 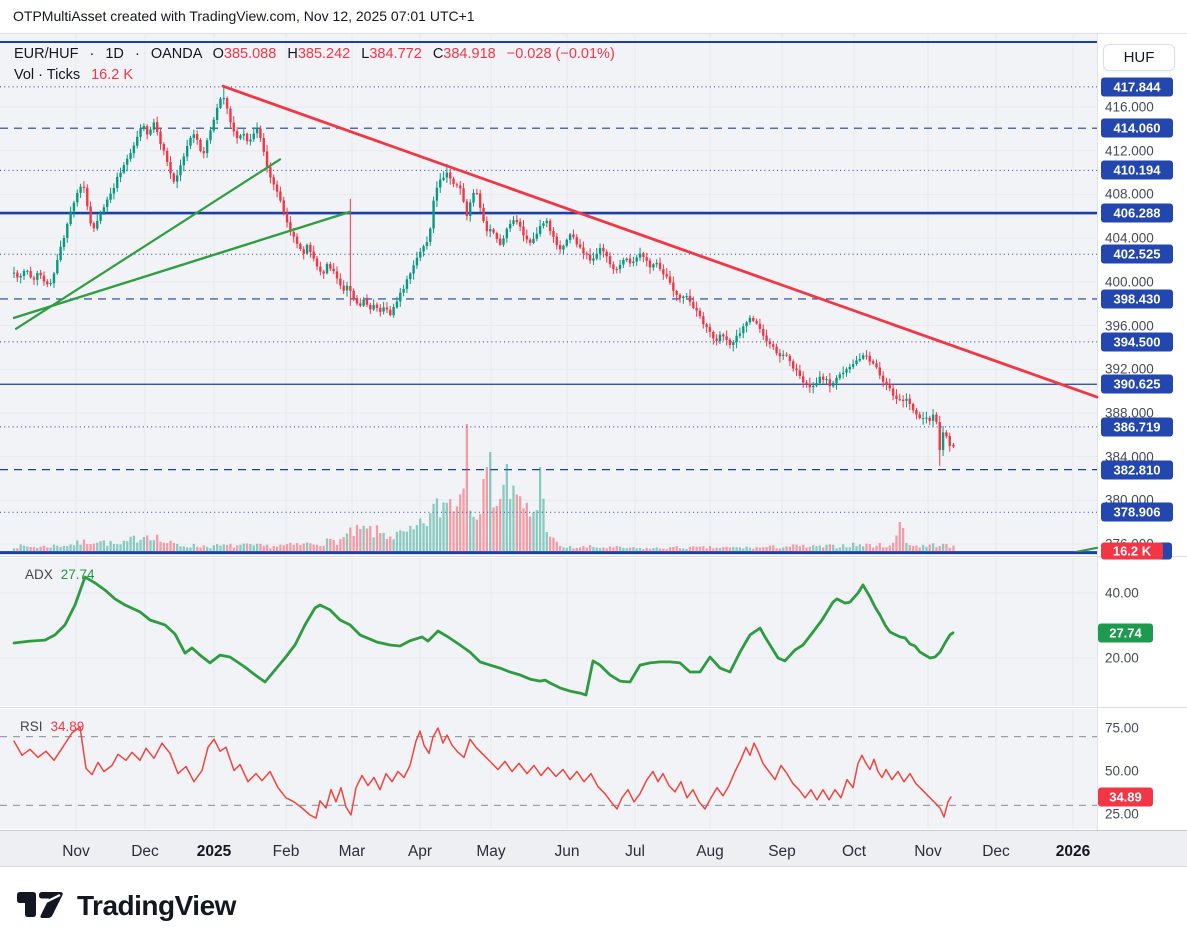 I want to click on adx-value-badge: 27.74, so click(x=1125, y=633).